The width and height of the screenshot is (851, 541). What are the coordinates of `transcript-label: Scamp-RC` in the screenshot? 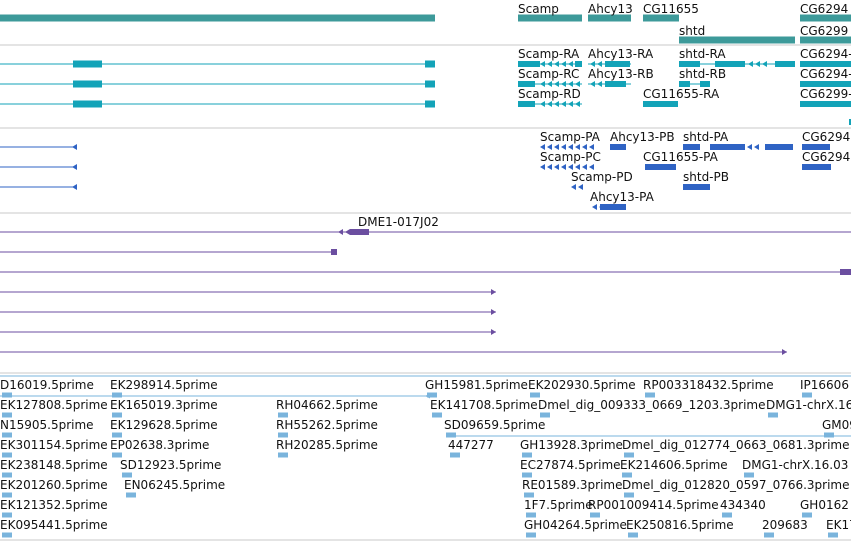 It's located at (548, 74).